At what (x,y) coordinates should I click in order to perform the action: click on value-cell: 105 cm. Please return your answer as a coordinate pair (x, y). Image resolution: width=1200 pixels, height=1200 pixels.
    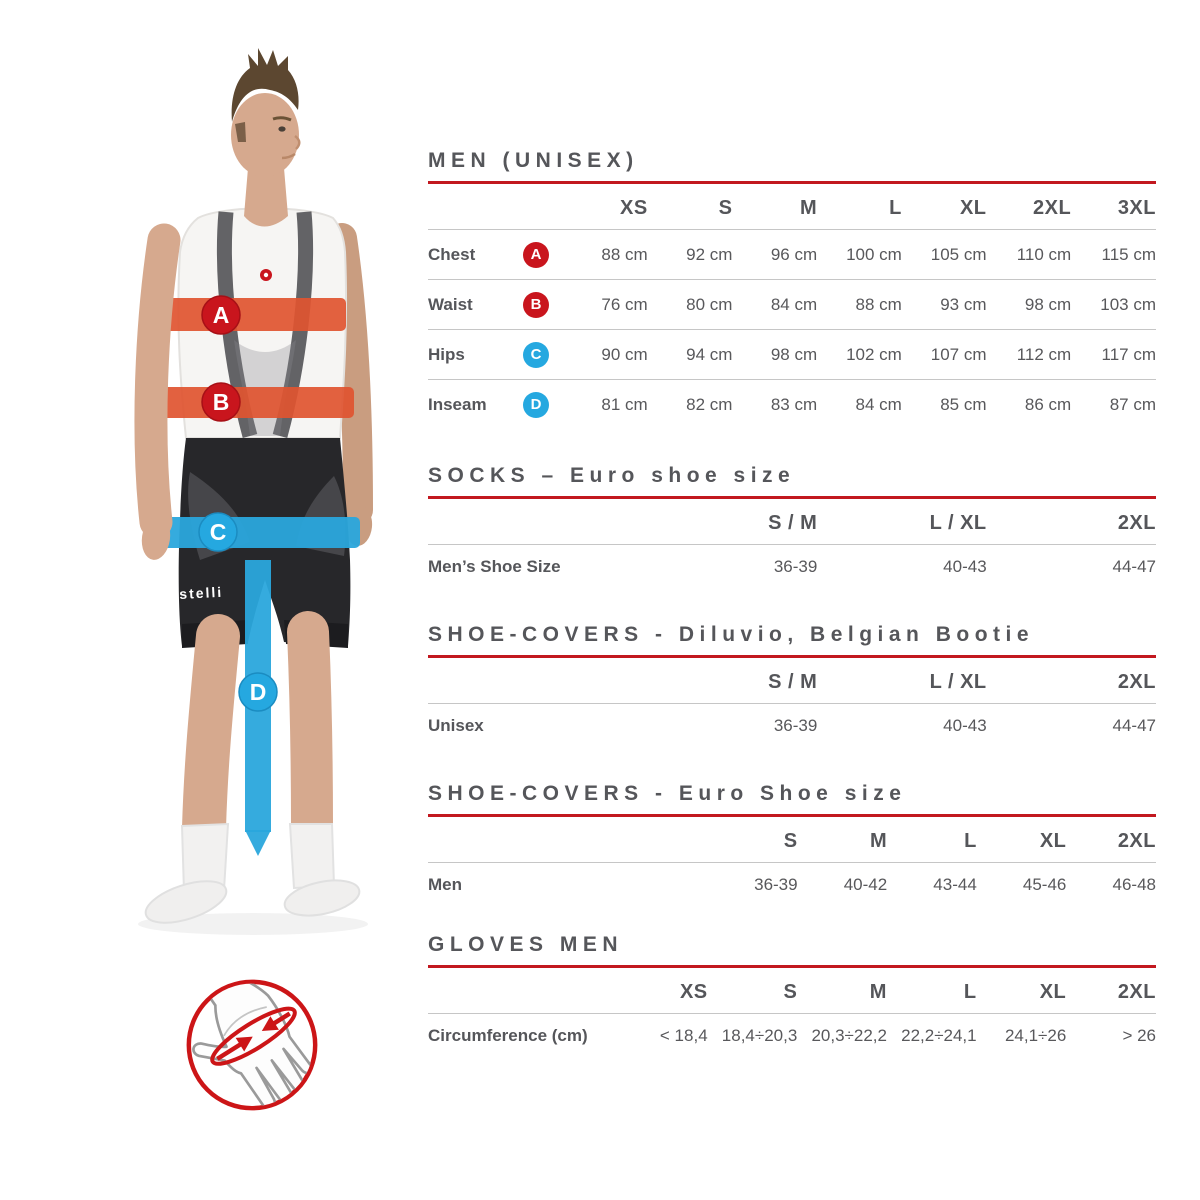
    Looking at the image, I should click on (958, 254).